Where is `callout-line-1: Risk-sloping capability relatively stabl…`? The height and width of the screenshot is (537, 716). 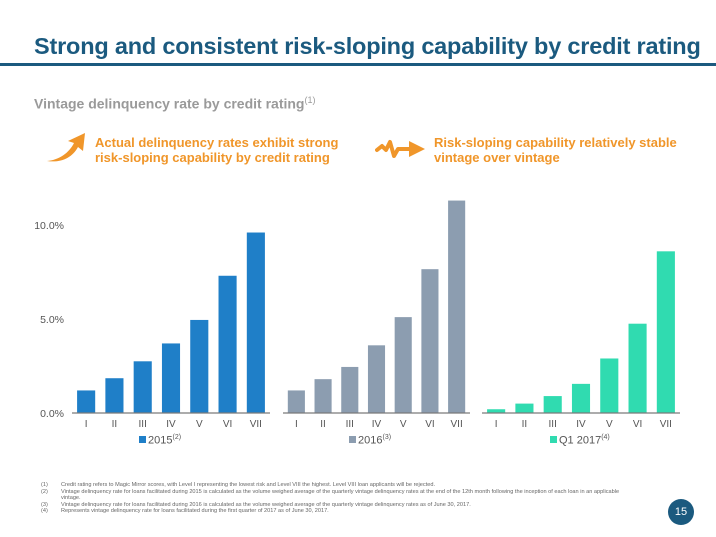
callout-line-1: Risk-sloping capability relatively stabl… is located at coordinates (555, 142).